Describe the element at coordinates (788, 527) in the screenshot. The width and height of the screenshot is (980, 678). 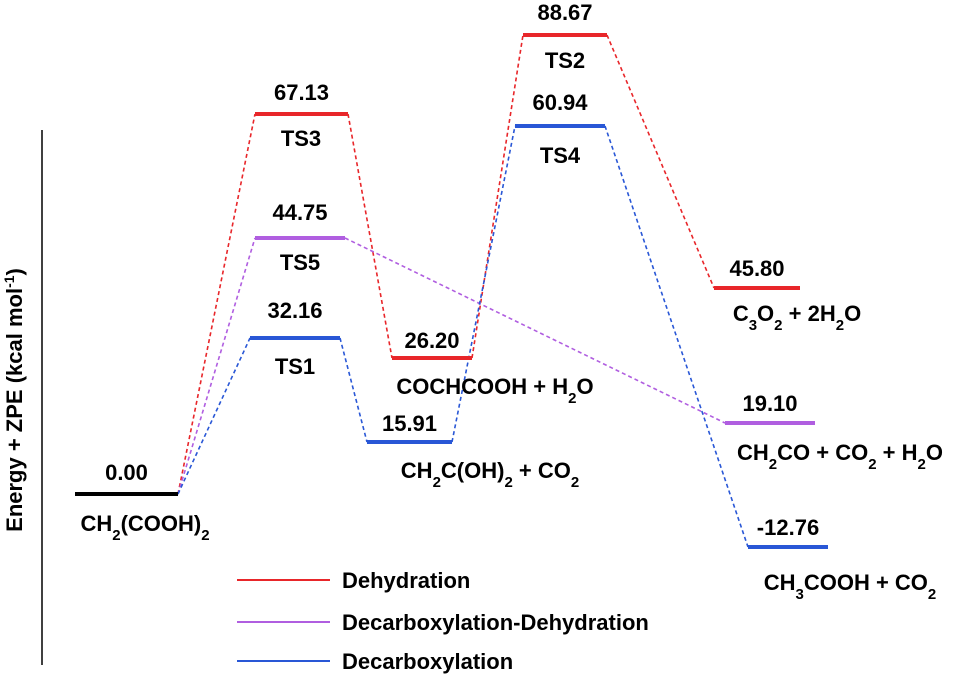
I see `value-label: -12.76` at that location.